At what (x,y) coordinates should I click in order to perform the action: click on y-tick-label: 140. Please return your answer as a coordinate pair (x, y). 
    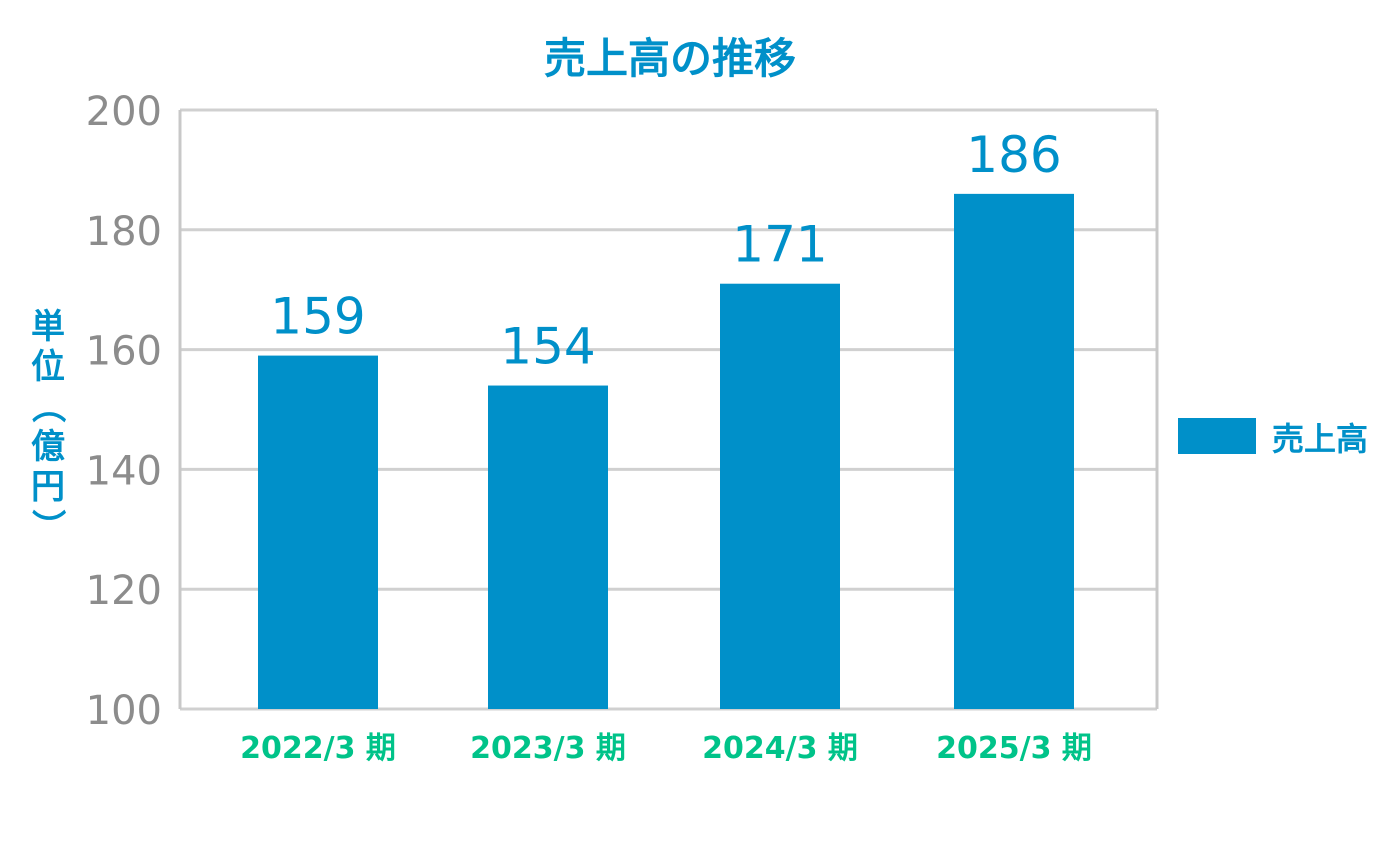
    Looking at the image, I should click on (124, 471).